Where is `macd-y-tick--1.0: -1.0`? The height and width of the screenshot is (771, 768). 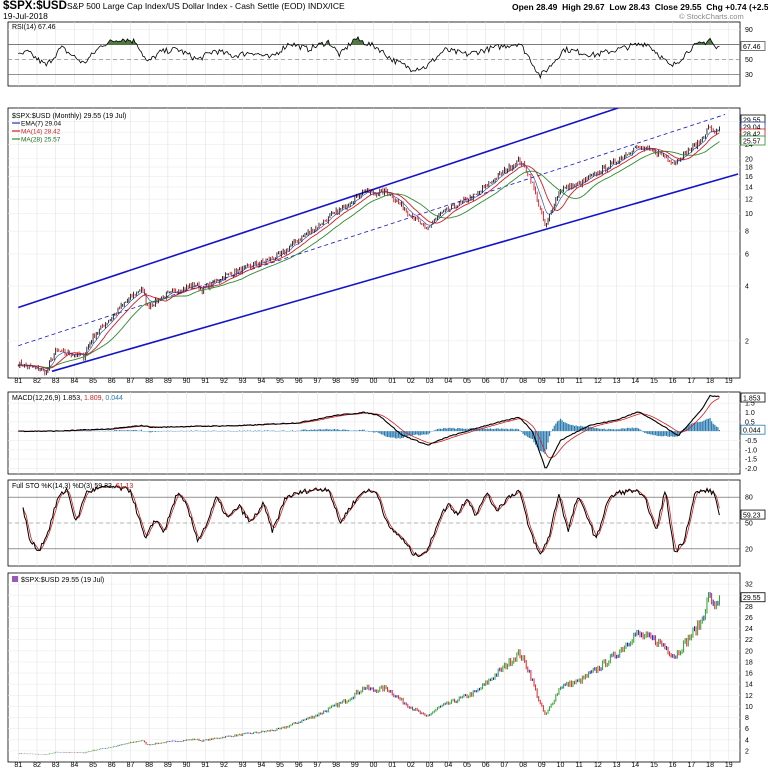 macd-y-tick--1.0: -1.0 is located at coordinates (751, 450).